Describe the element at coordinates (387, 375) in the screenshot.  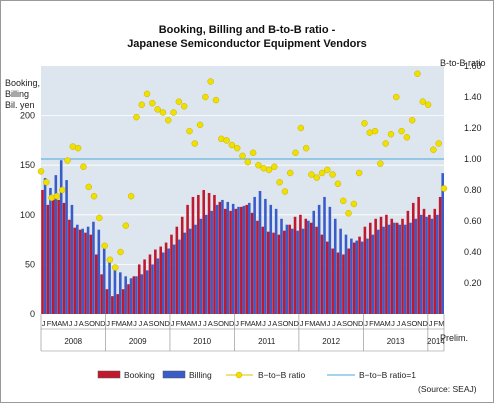
I see `legend-ratio-line-label: B−to−B ratio=1` at that location.